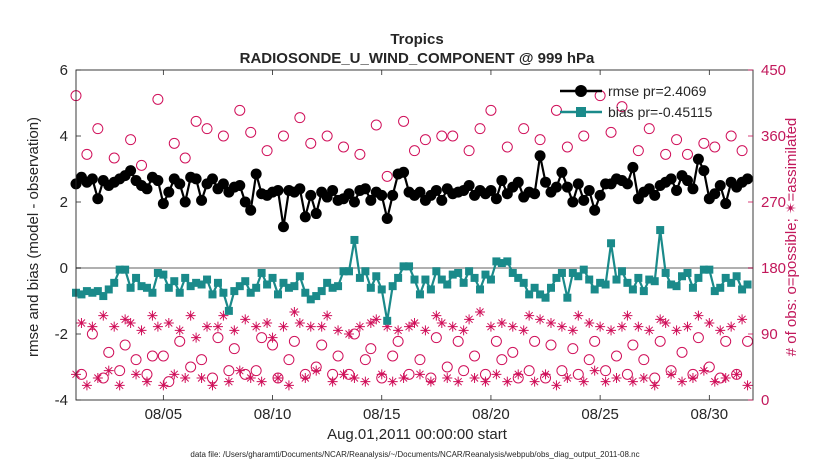 The height and width of the screenshot is (470, 830). I want to click on y-right-tick-label: 180, so click(773, 268).